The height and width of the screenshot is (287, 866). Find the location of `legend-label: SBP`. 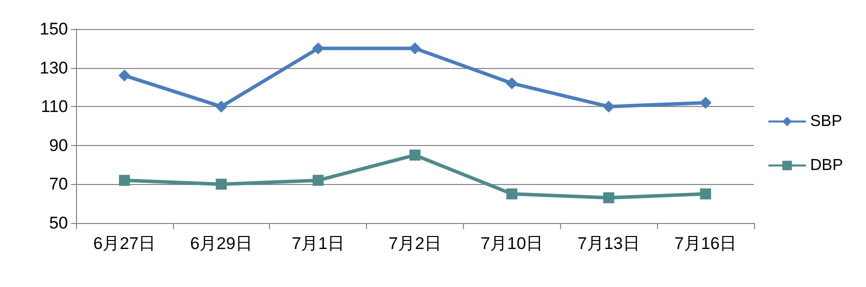

legend-label: SBP is located at coordinates (826, 121).